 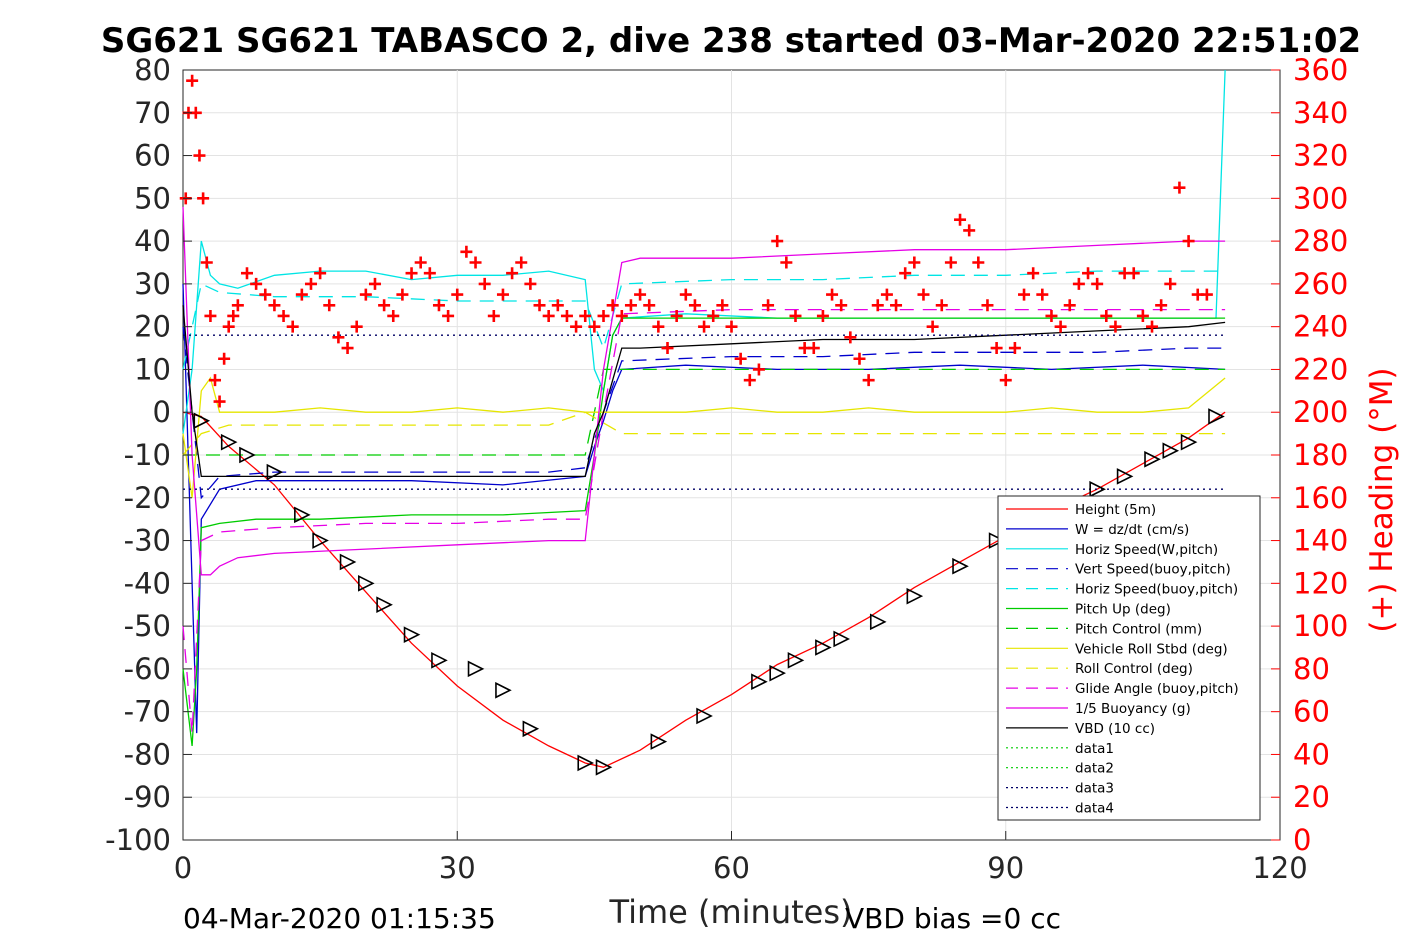 What do you see at coordinates (1320, 498) in the screenshot?
I see `y-right-tick-label: 160` at bounding box center [1320, 498].